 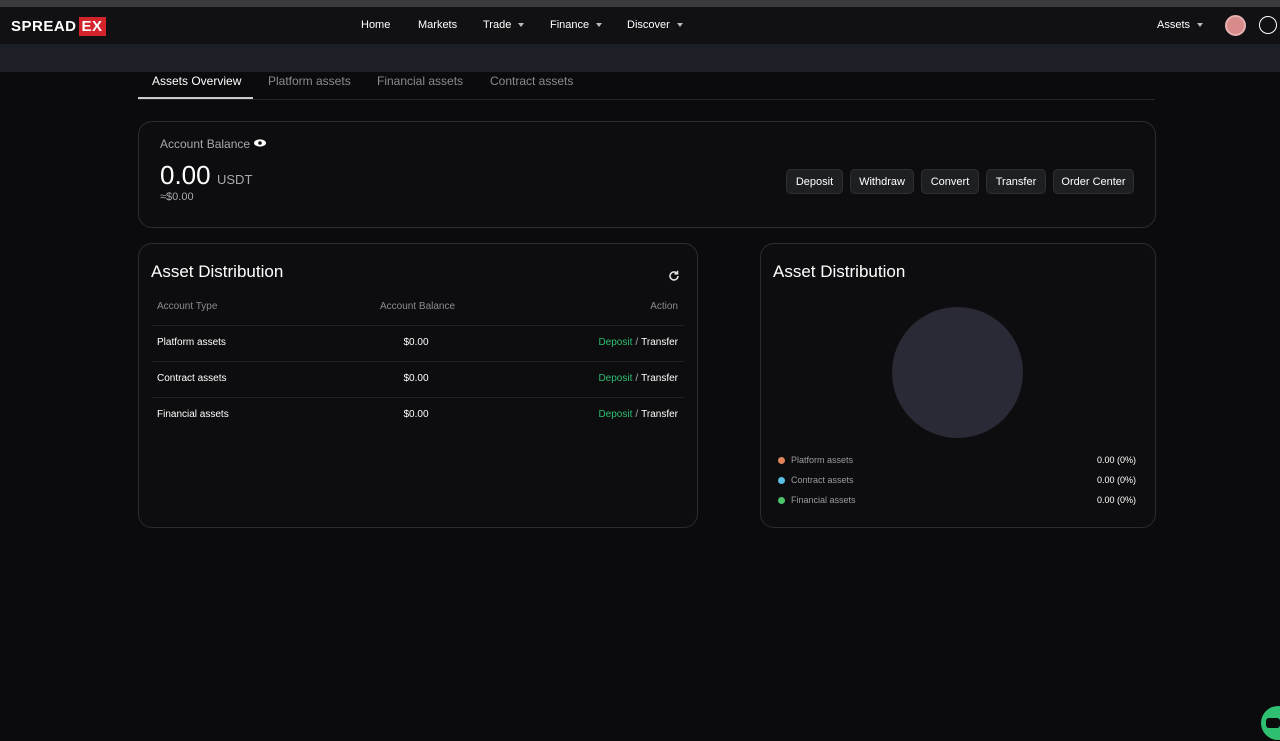 I want to click on account-type: Financial assets, so click(x=193, y=414).